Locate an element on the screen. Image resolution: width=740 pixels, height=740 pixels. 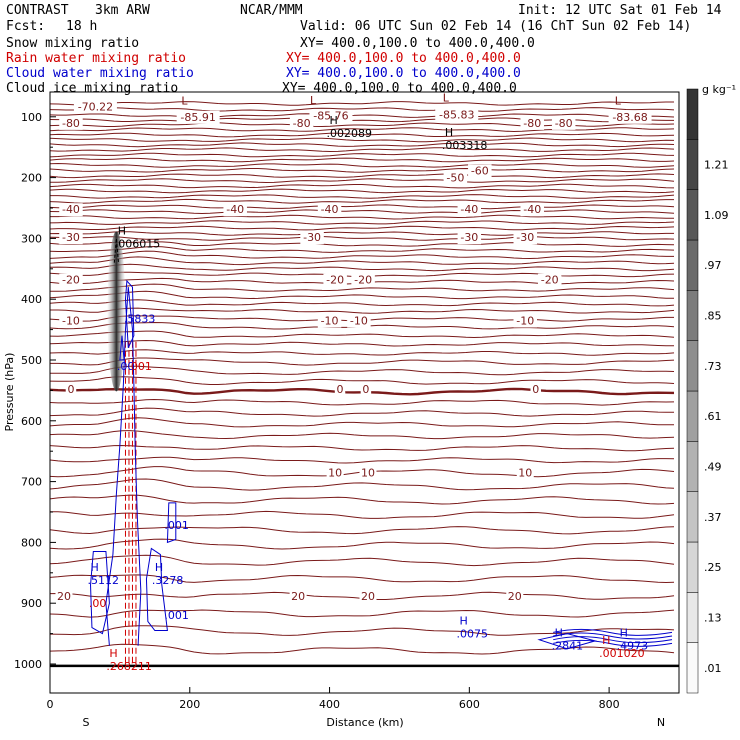
isotherm-label: 0 is located at coordinates (70, 389).